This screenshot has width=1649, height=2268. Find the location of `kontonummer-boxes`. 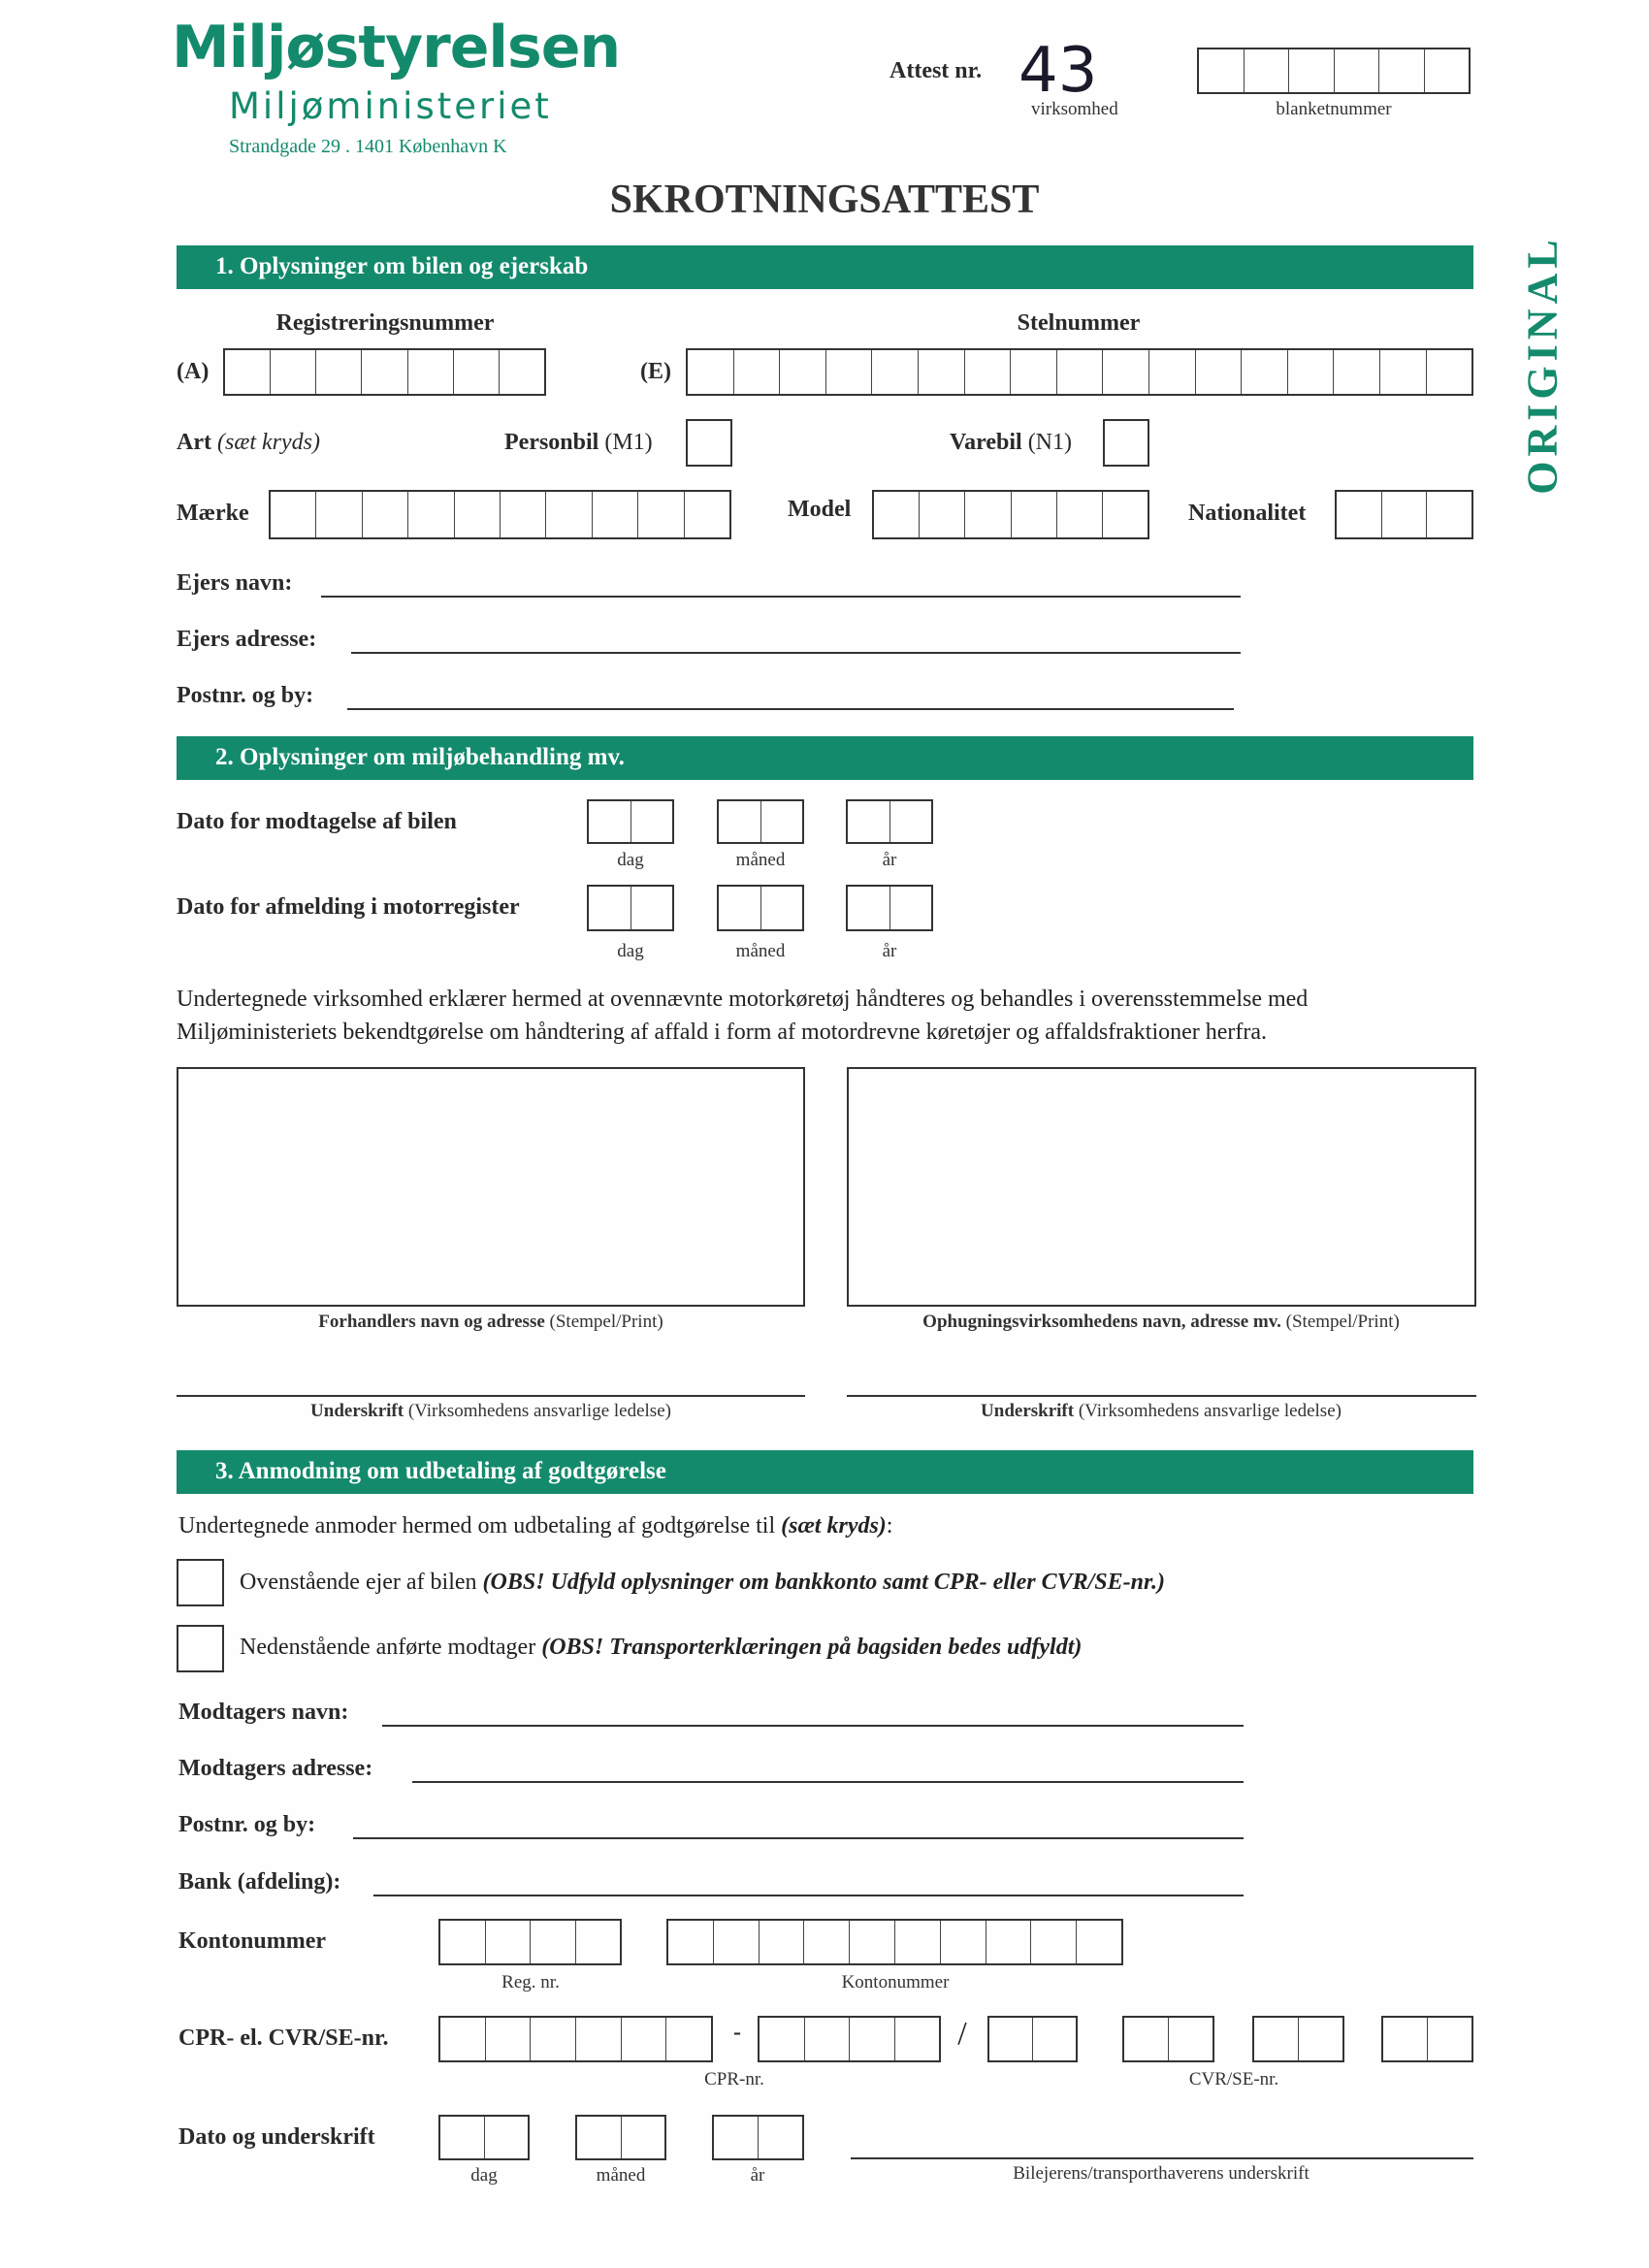

kontonummer-boxes is located at coordinates (894, 1942).